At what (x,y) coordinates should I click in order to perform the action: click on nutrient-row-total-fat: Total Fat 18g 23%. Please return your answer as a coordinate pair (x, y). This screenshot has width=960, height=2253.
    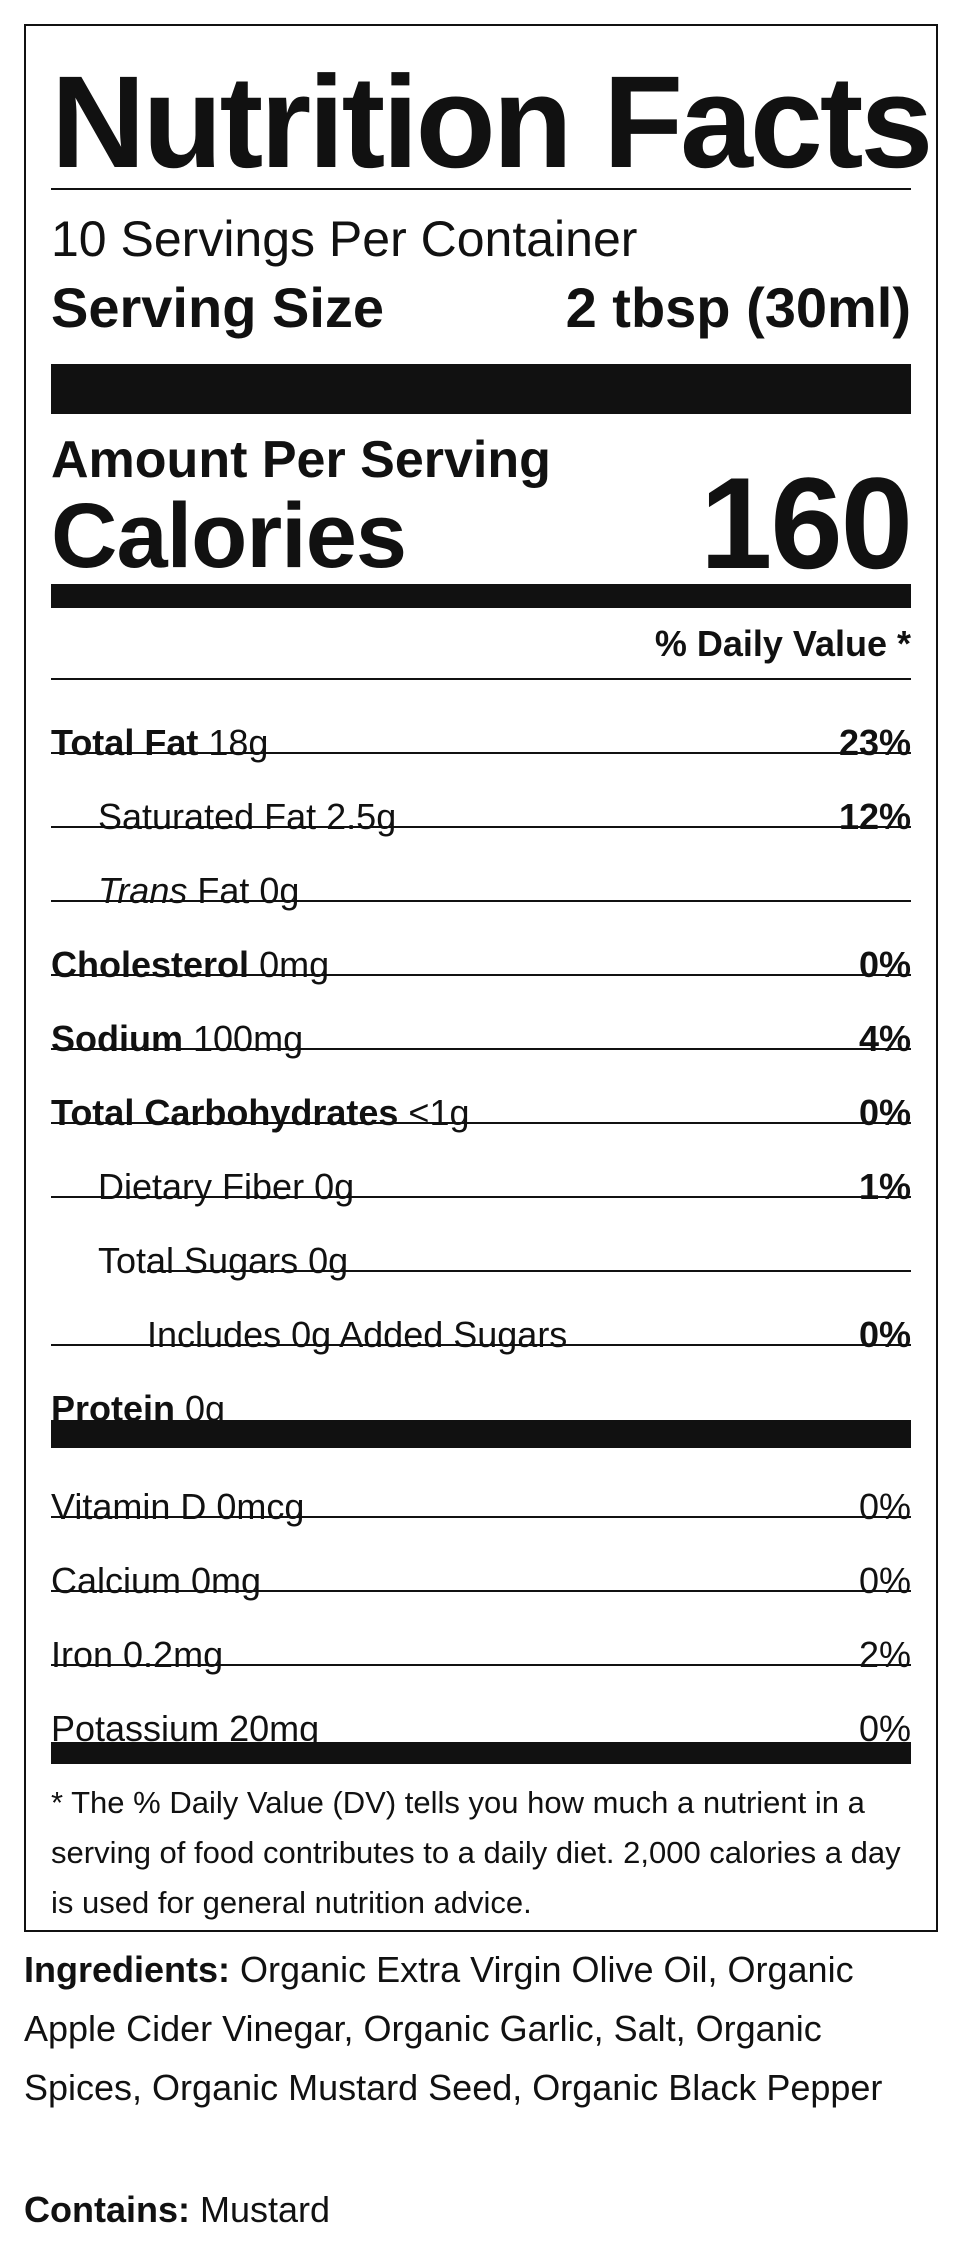
    Looking at the image, I should click on (481, 742).